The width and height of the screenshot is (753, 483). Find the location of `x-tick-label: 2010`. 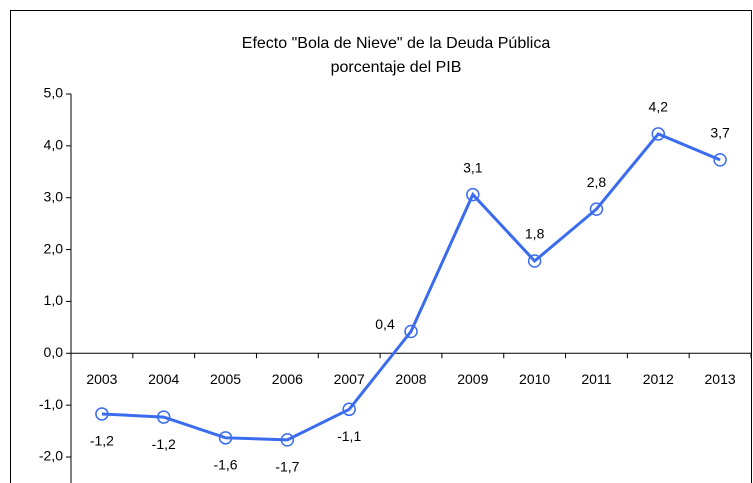

x-tick-label: 2010 is located at coordinates (534, 379).